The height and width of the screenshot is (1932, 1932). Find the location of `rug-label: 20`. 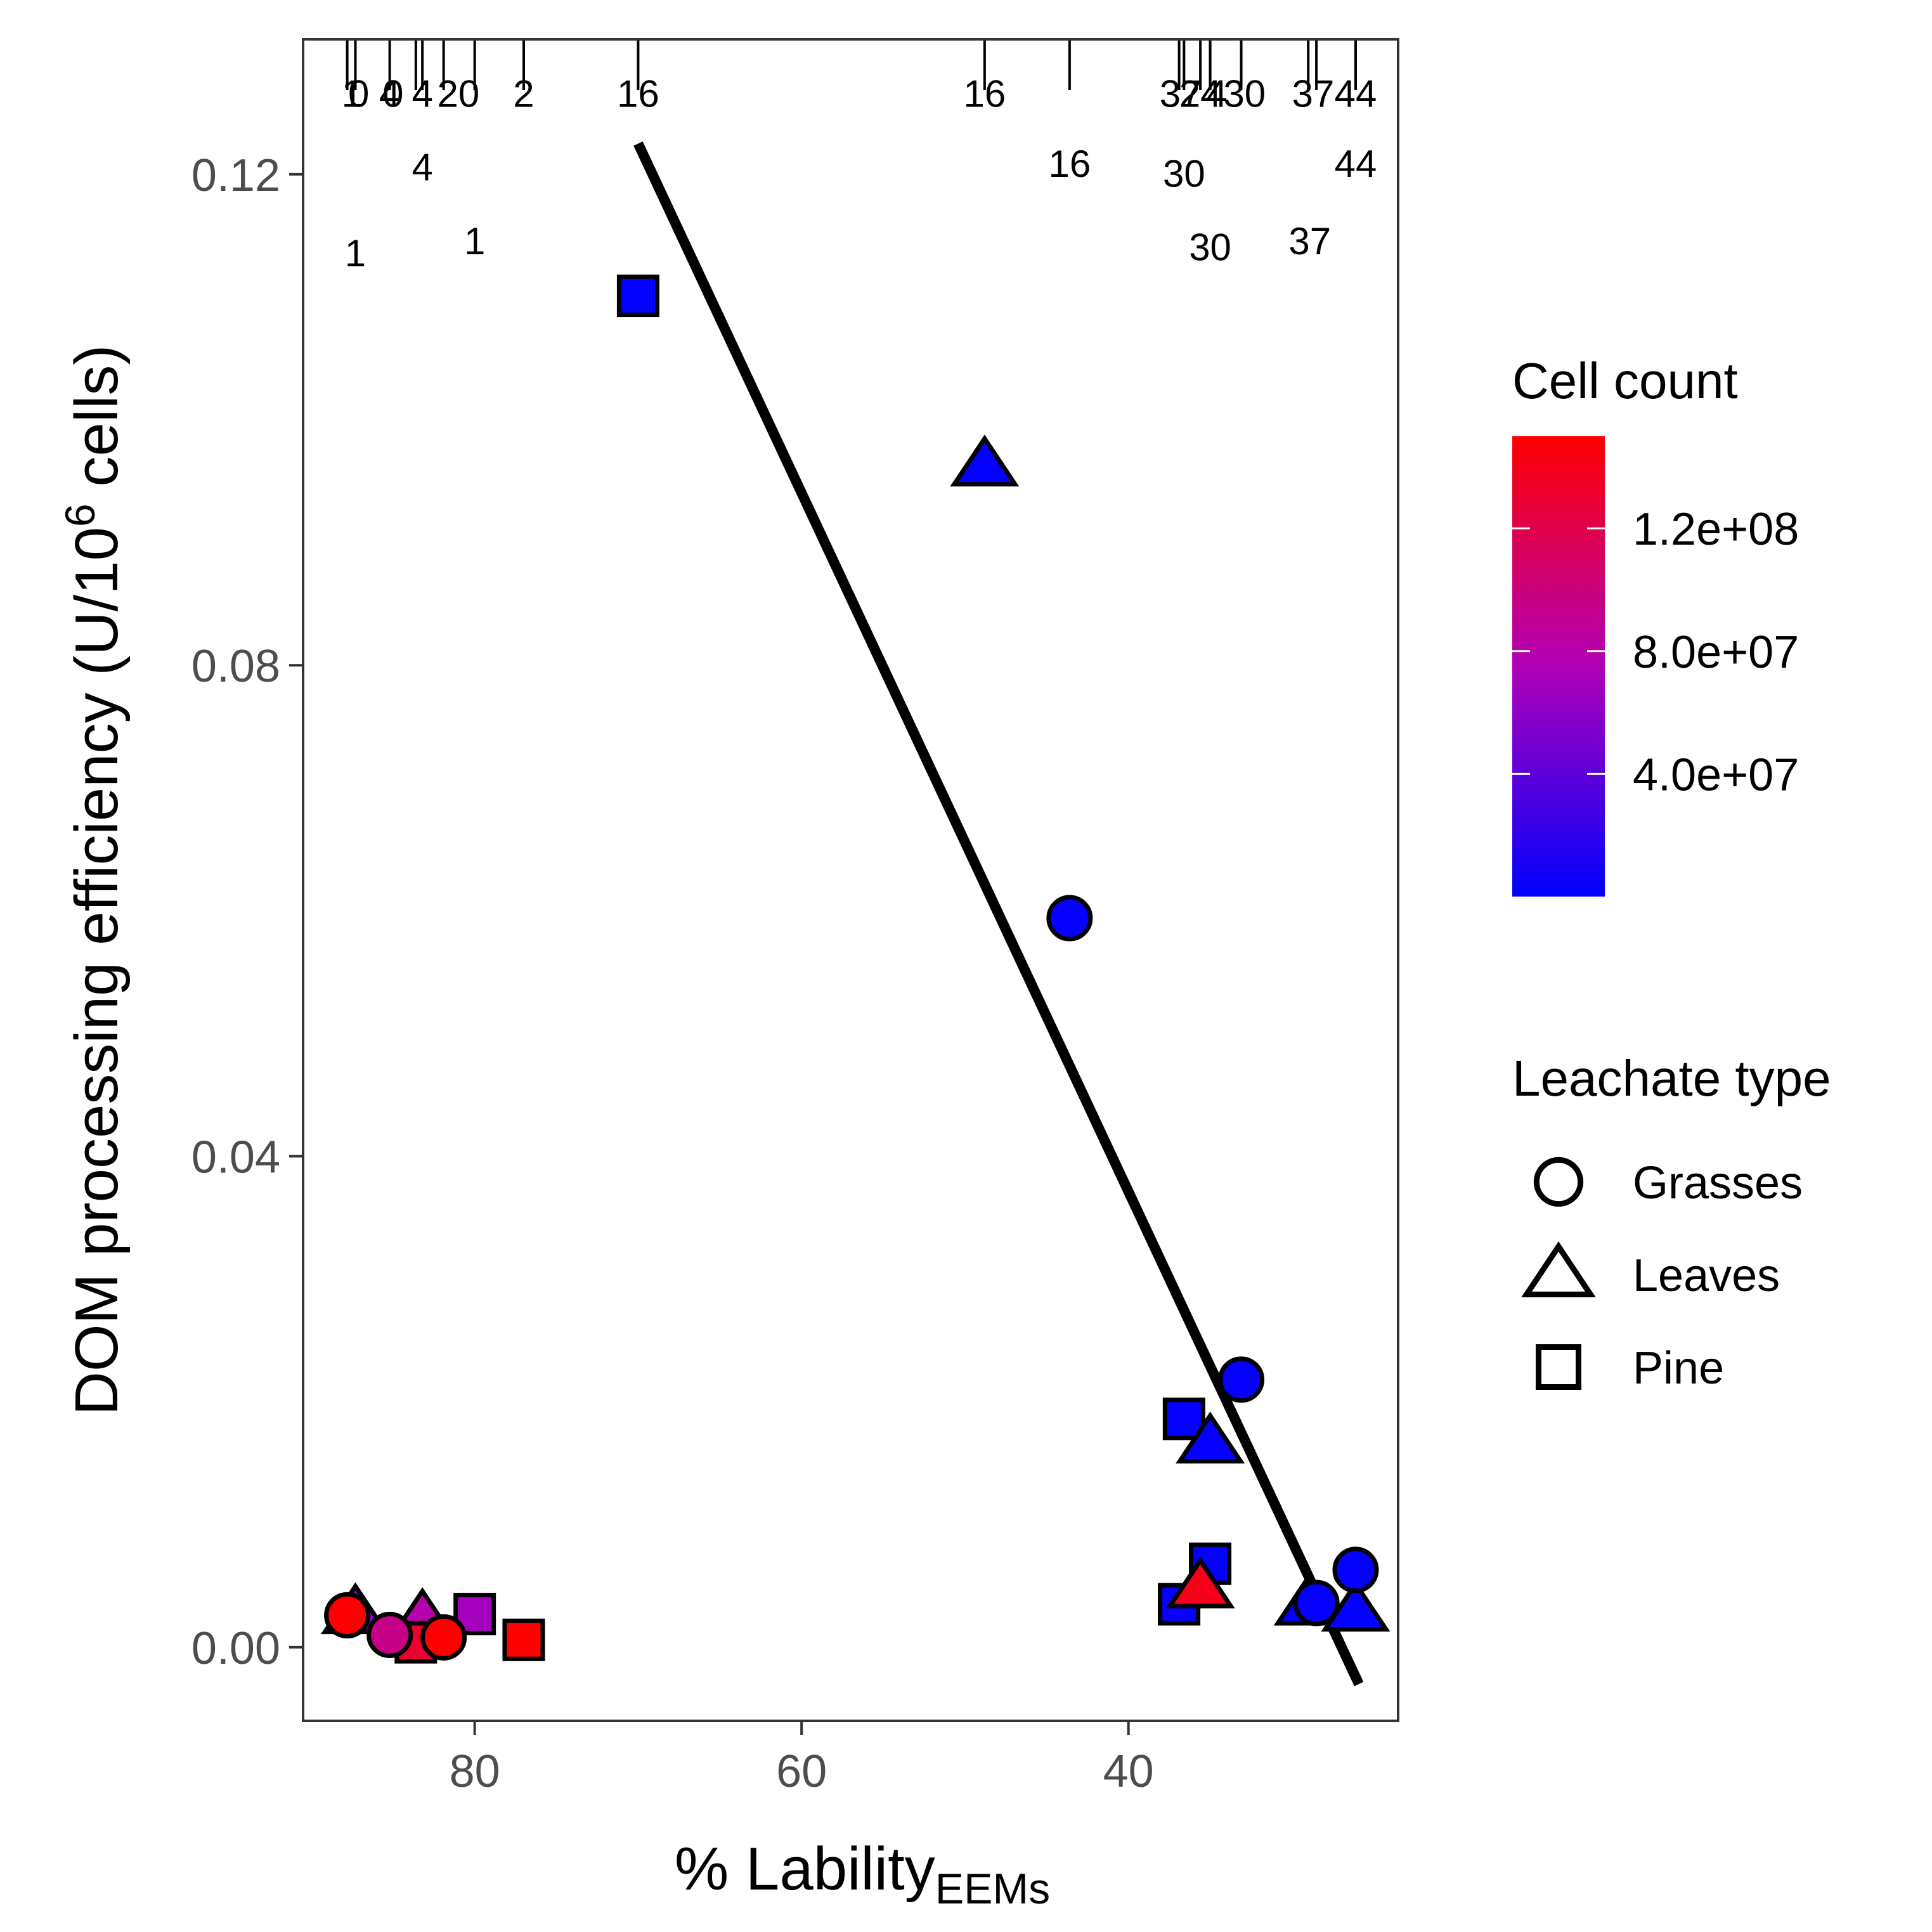

rug-label: 20 is located at coordinates (458, 93).